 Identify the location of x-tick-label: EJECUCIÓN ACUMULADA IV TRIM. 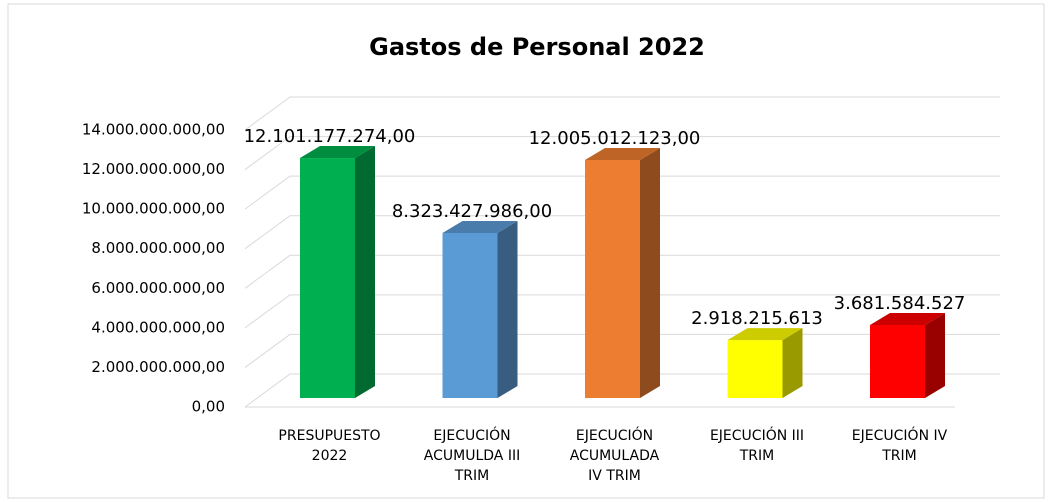
(615, 455).